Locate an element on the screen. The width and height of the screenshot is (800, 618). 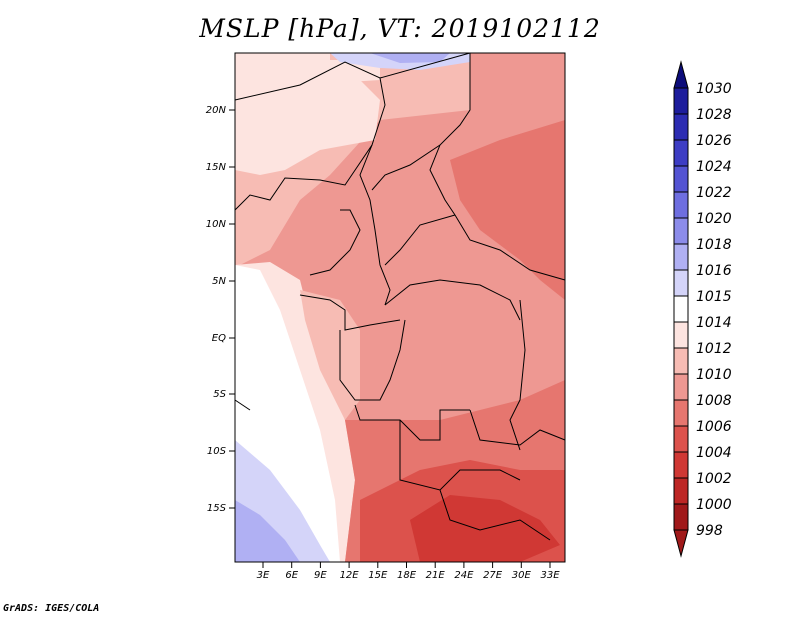
lat-label: 15S is located at coordinates (217, 508).